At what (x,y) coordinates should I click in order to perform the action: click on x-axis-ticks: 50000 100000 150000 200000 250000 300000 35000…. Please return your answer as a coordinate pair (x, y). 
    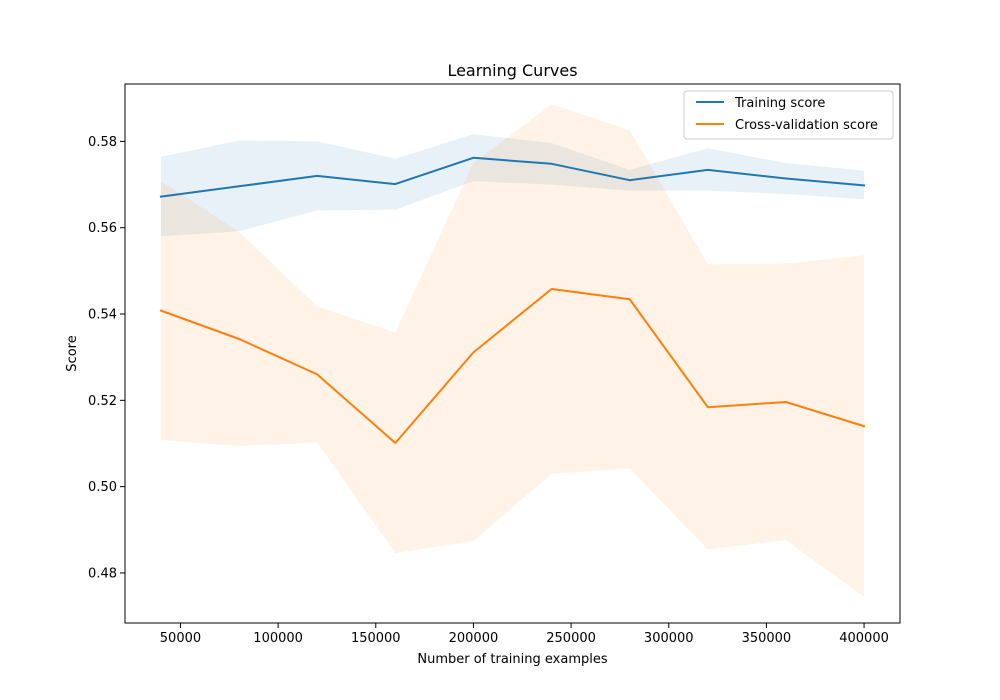
    Looking at the image, I should click on (524, 634).